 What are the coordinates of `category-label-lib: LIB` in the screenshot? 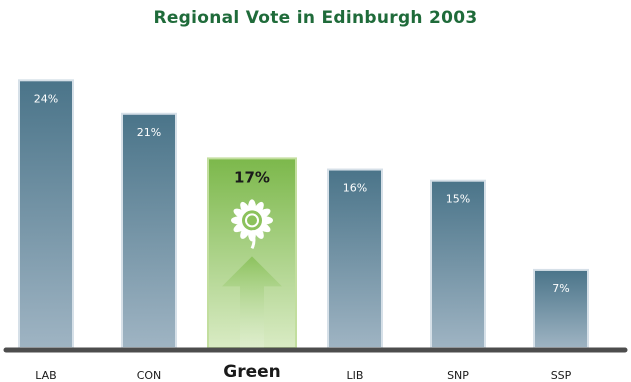 It's located at (355, 375).